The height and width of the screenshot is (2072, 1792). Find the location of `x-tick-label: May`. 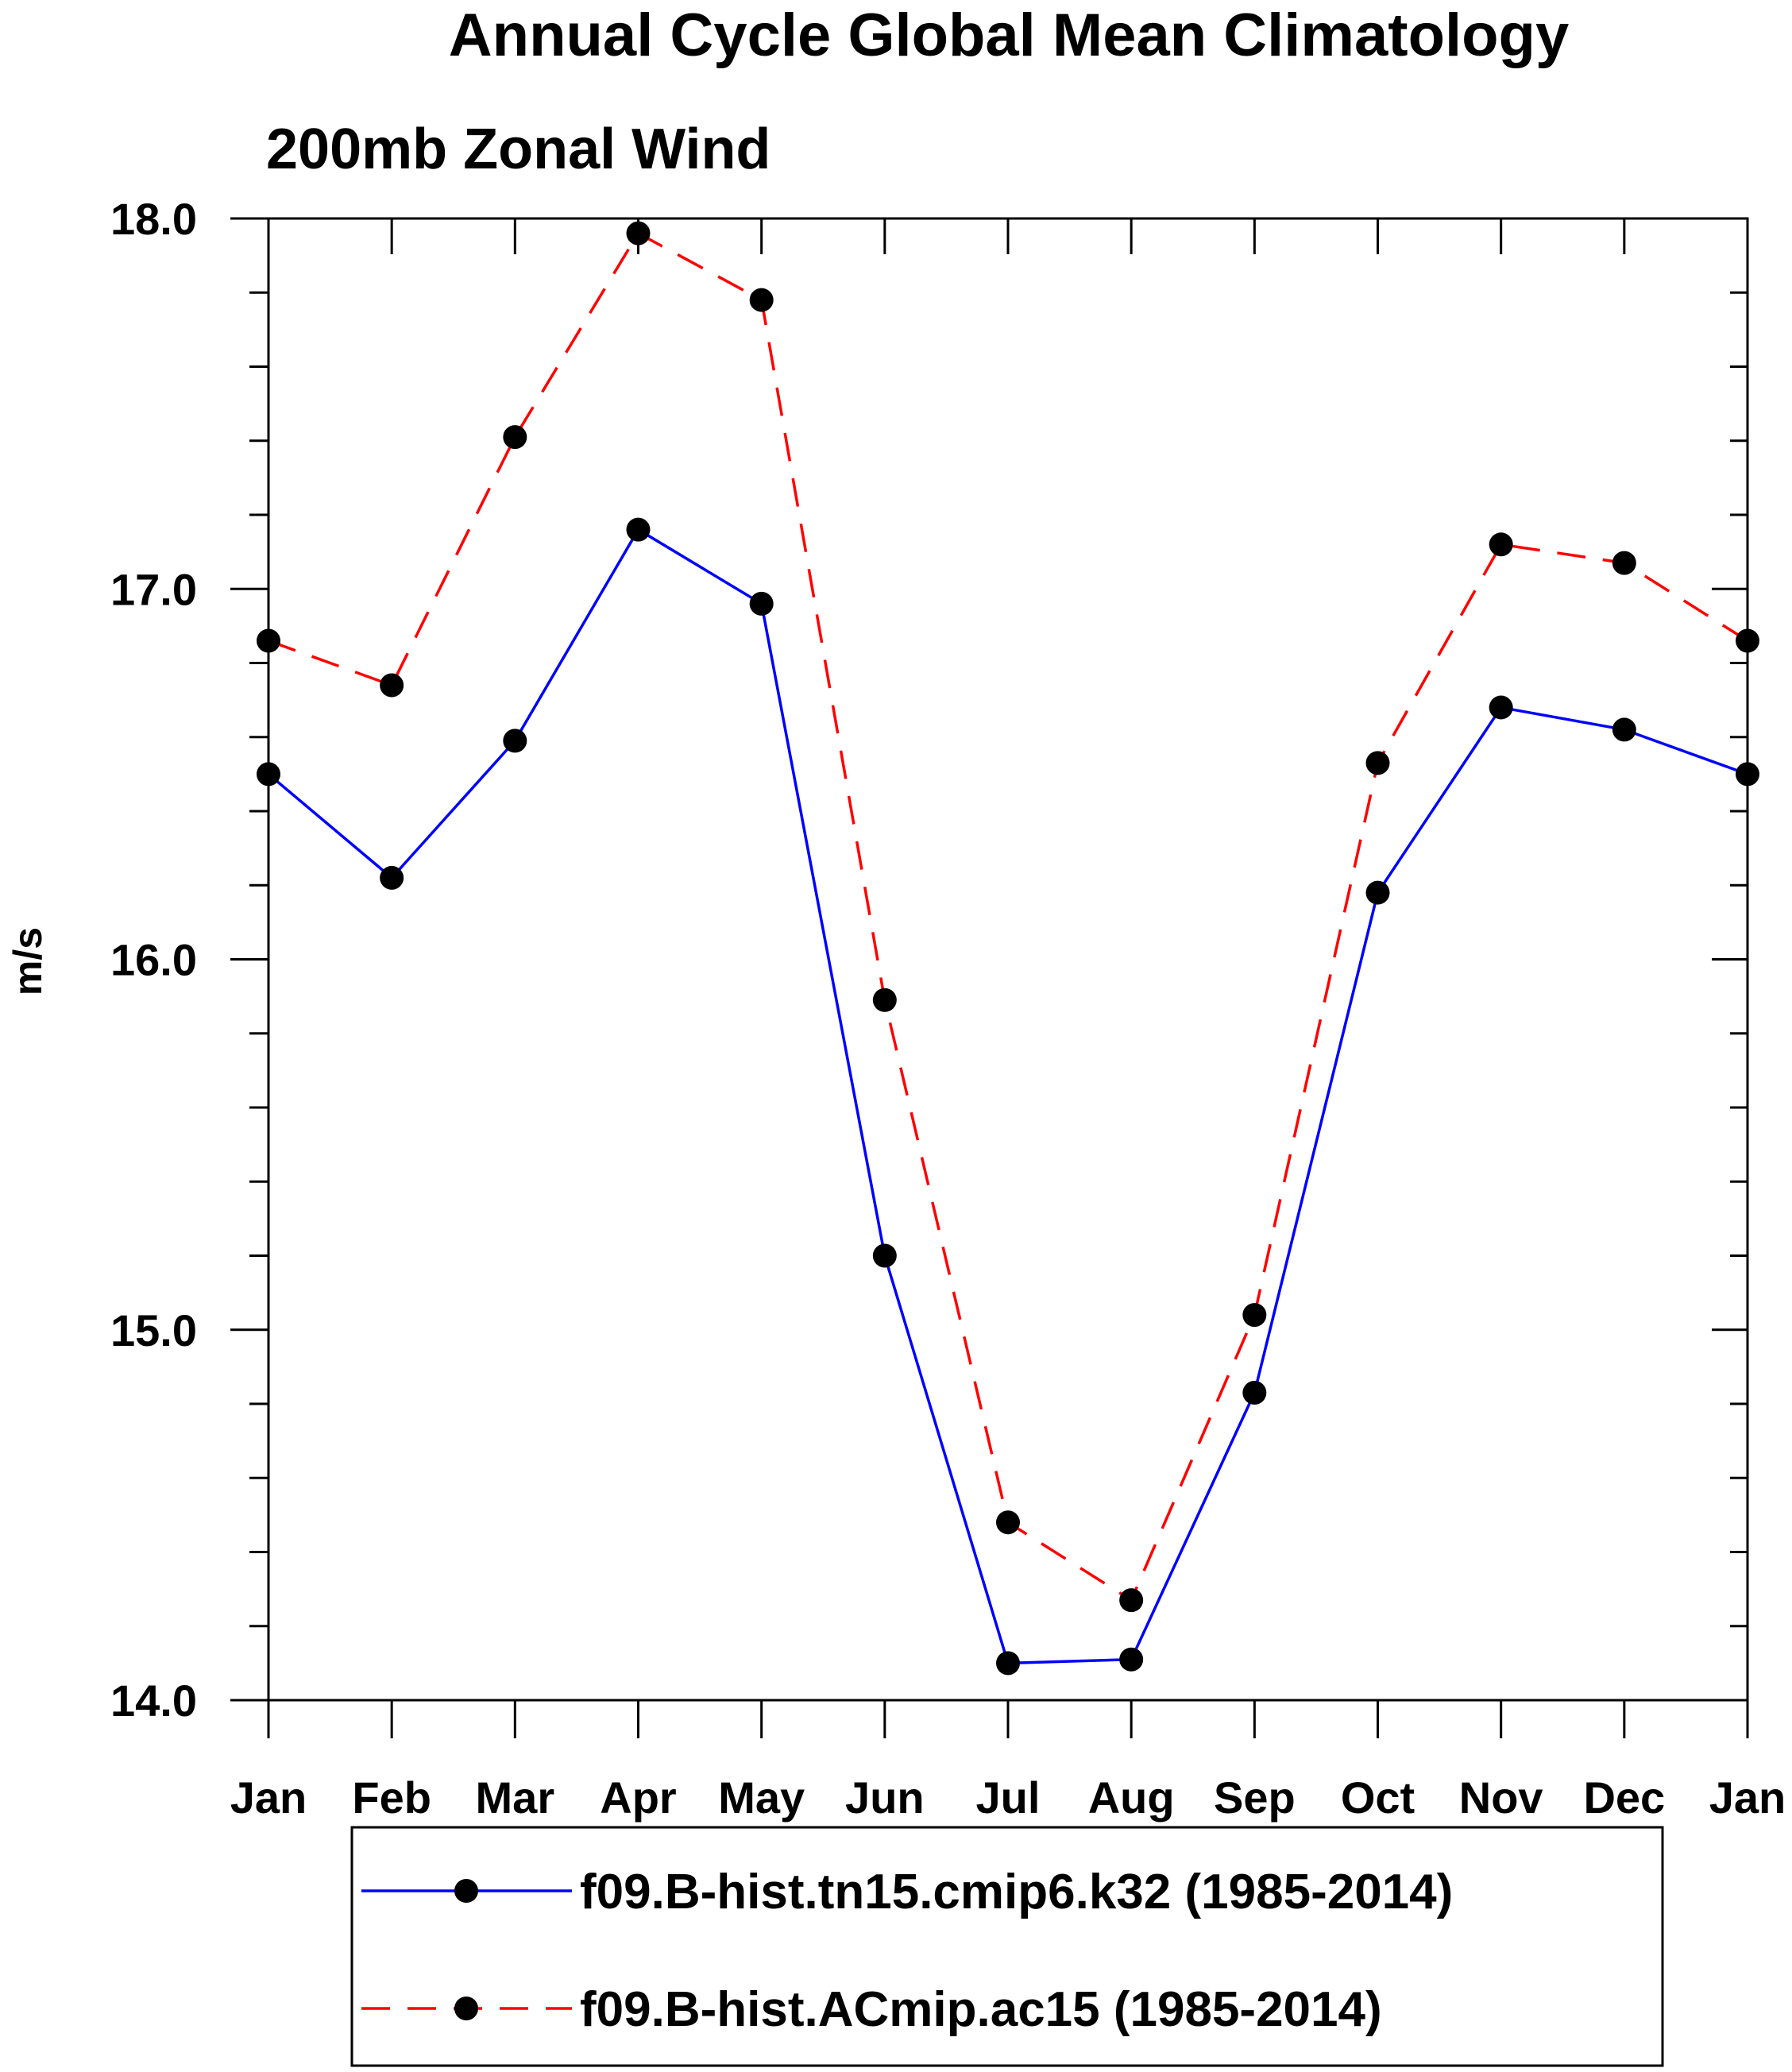

x-tick-label: May is located at coordinates (761, 1797).